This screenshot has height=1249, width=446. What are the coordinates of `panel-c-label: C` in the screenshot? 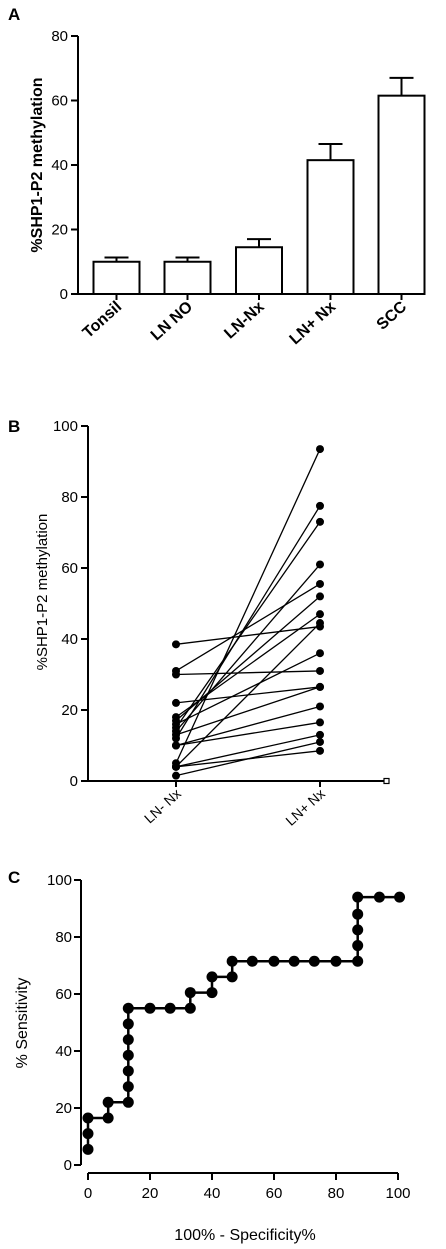 It's located at (14, 877).